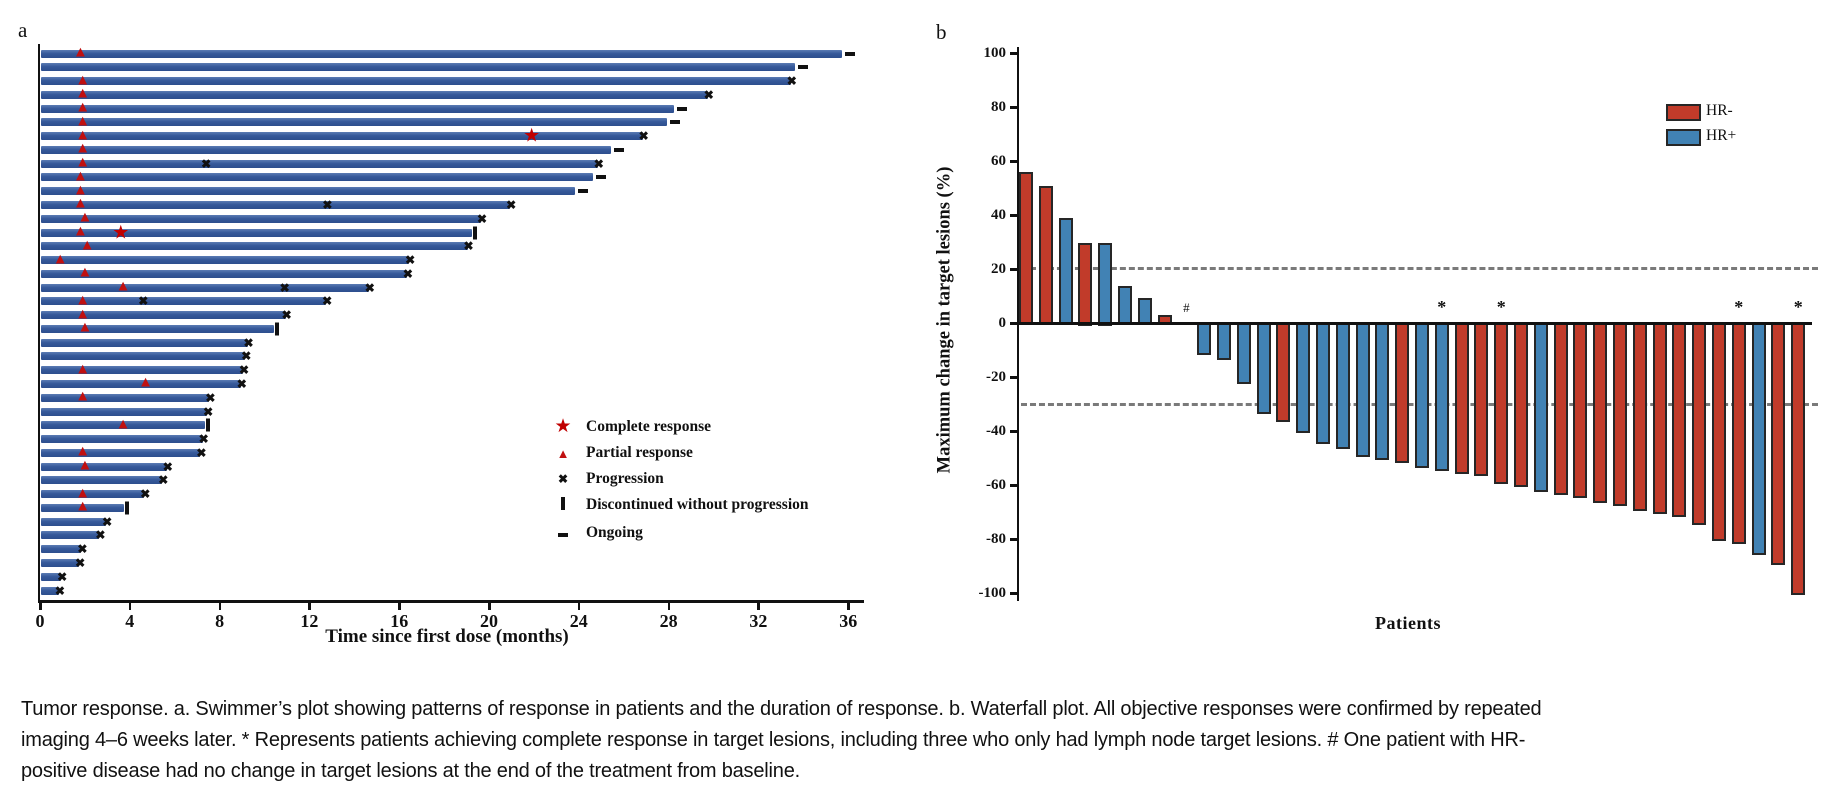 The height and width of the screenshot is (803, 1835). What do you see at coordinates (1017, 324) in the screenshot?
I see `waterfall-y-axis` at bounding box center [1017, 324].